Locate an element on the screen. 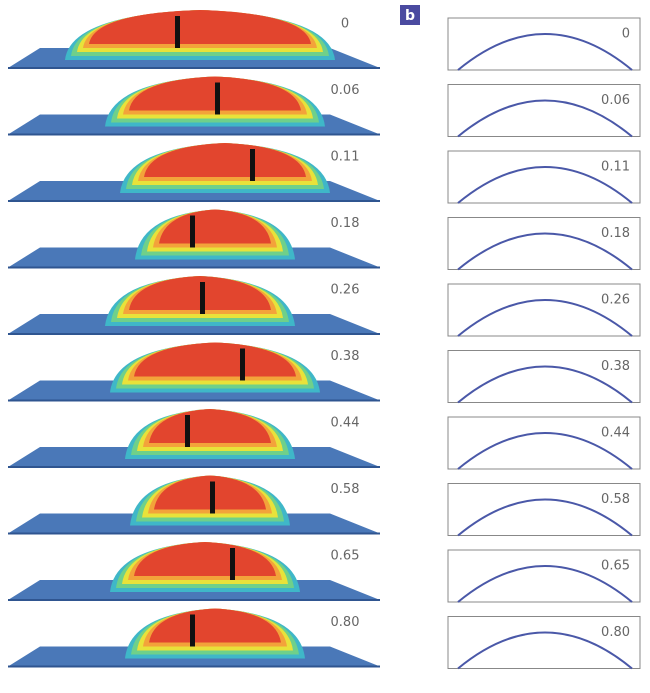 This screenshot has height=693, width=650. left-time-label: 0.38 is located at coordinates (345, 356).